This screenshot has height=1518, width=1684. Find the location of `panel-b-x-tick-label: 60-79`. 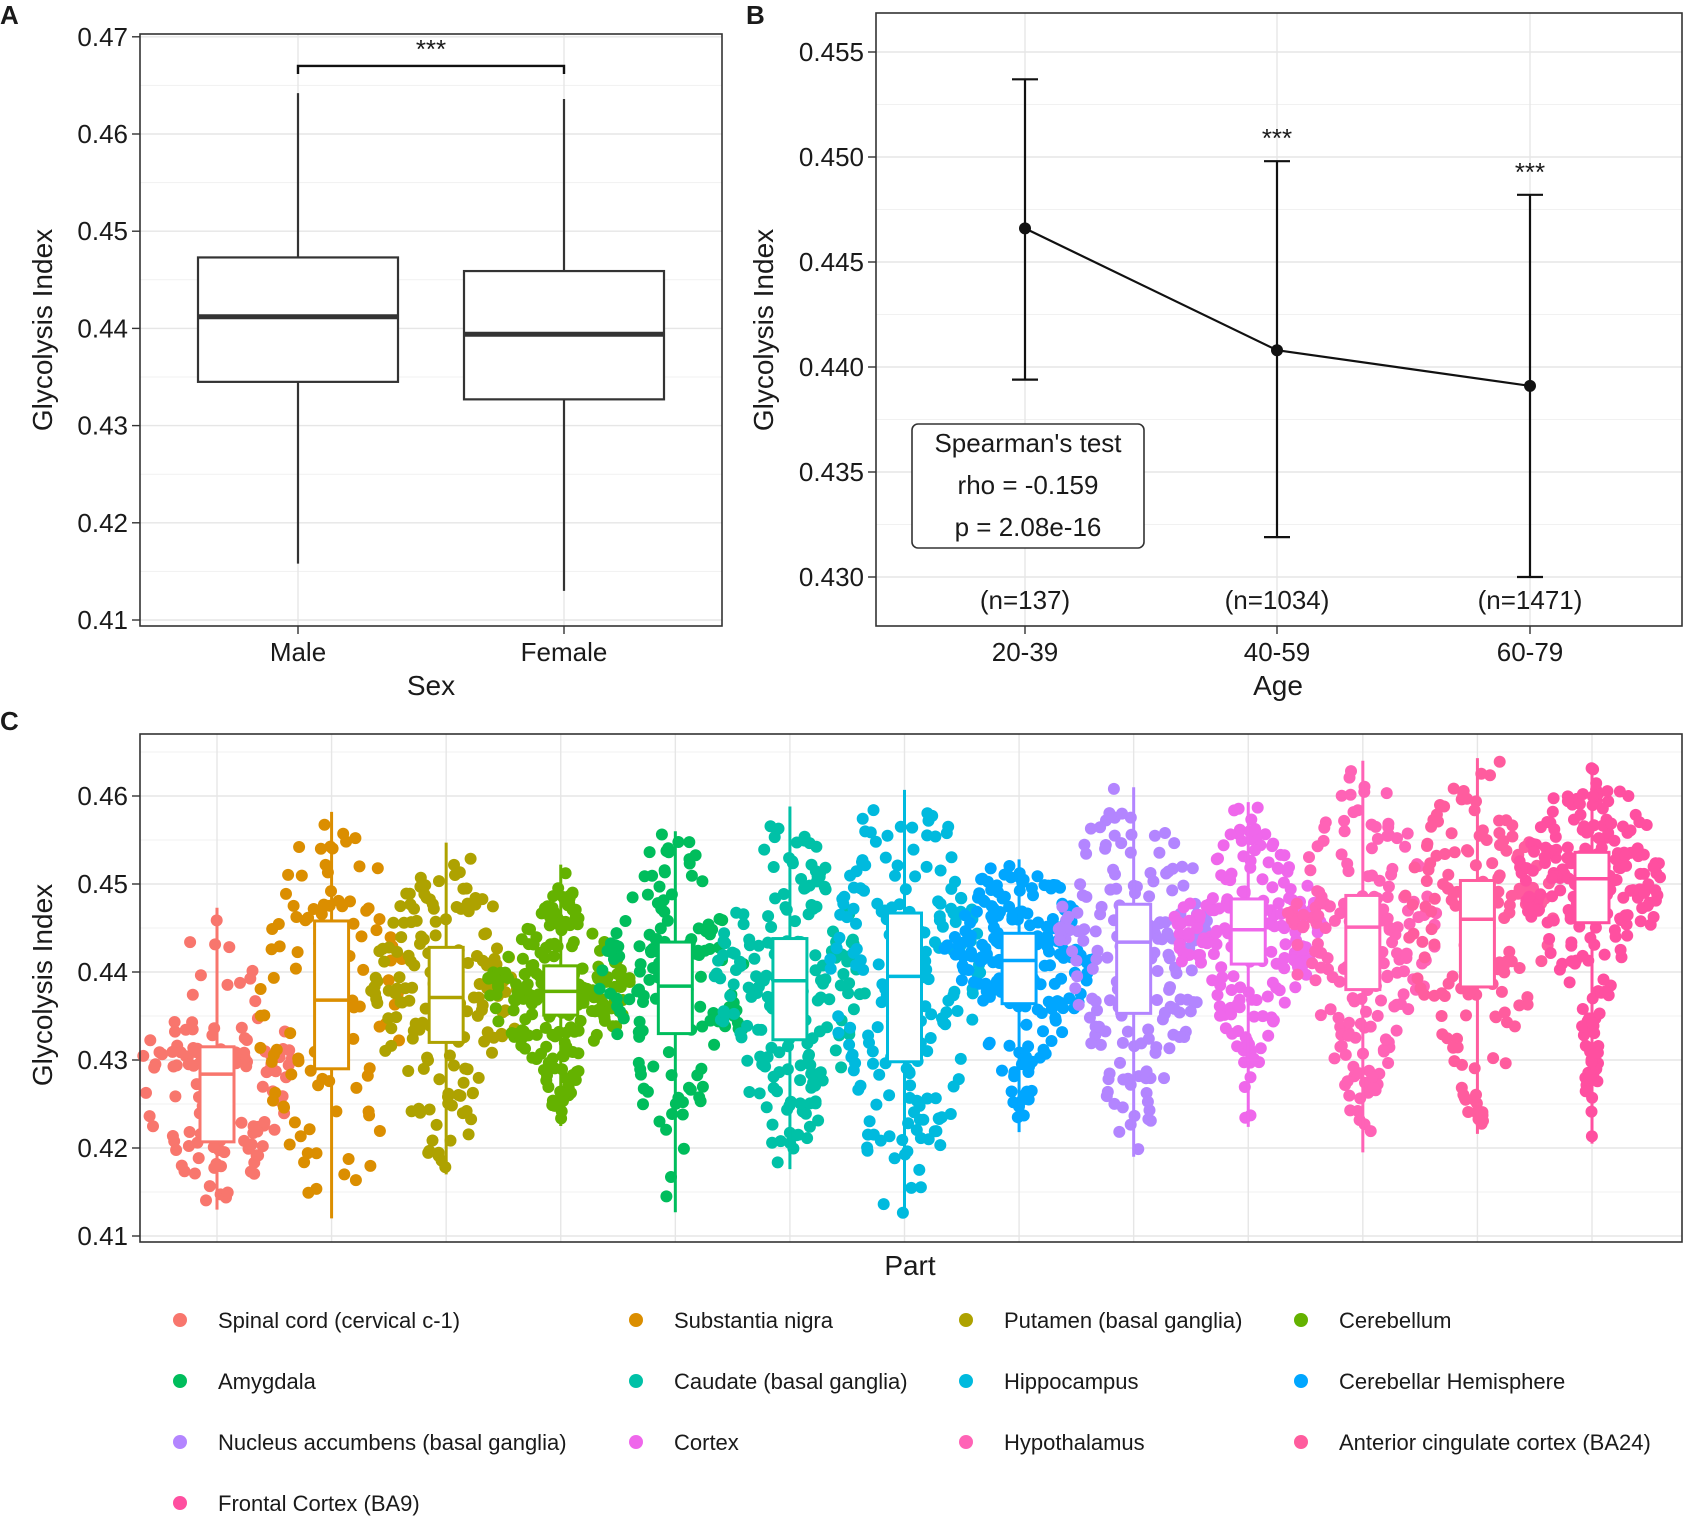

panel-b-x-tick-label: 60-79 is located at coordinates (1530, 652).